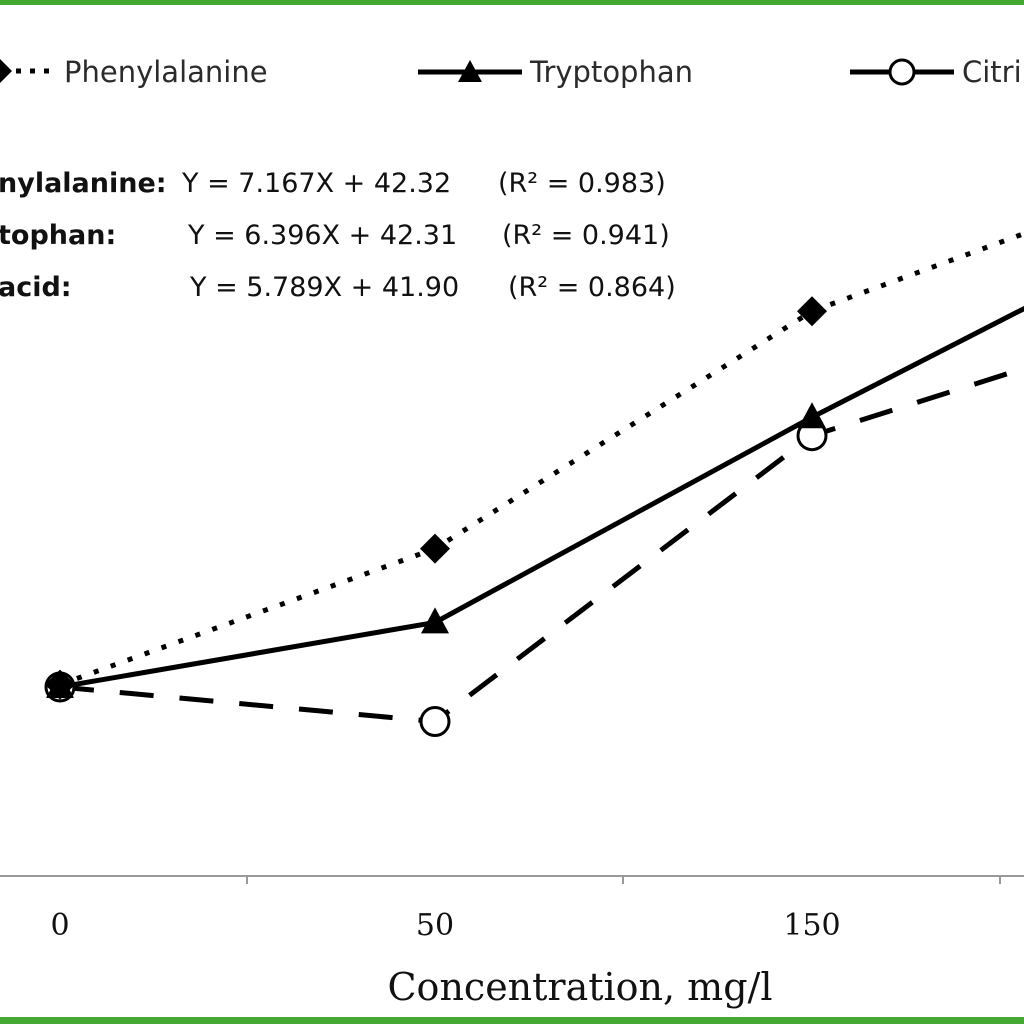 The image size is (1024, 1024). I want to click on legend-item-tryptophan: Tryptophan, so click(555, 72).